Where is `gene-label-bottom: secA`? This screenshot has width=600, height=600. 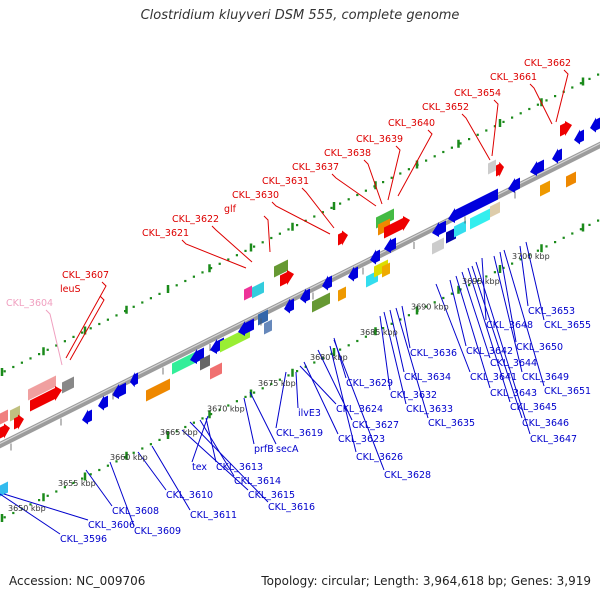
gene-label-bottom: secA is located at coordinates (287, 449).